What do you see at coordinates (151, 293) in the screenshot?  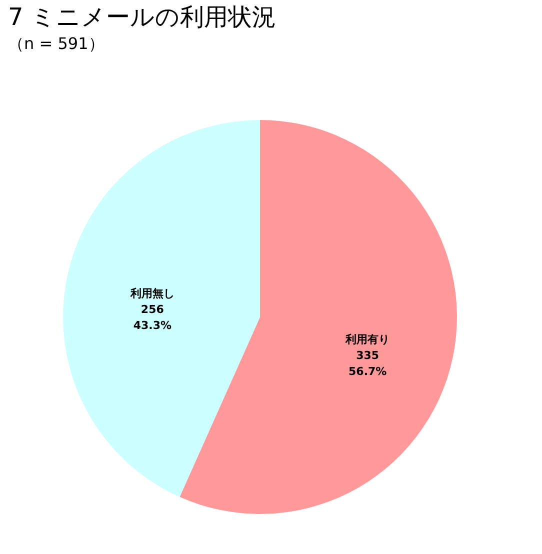 I see `slice-label: 利用無し` at bounding box center [151, 293].